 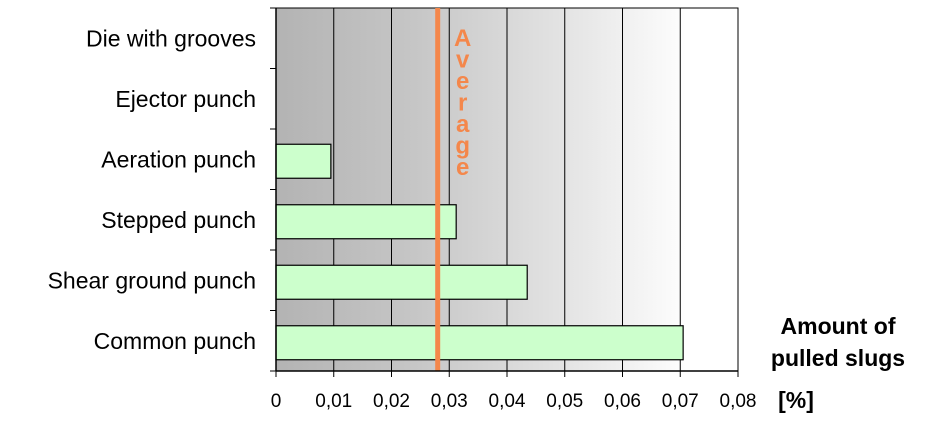 What do you see at coordinates (463, 124) in the screenshot?
I see `average-label-letter-4: a` at bounding box center [463, 124].